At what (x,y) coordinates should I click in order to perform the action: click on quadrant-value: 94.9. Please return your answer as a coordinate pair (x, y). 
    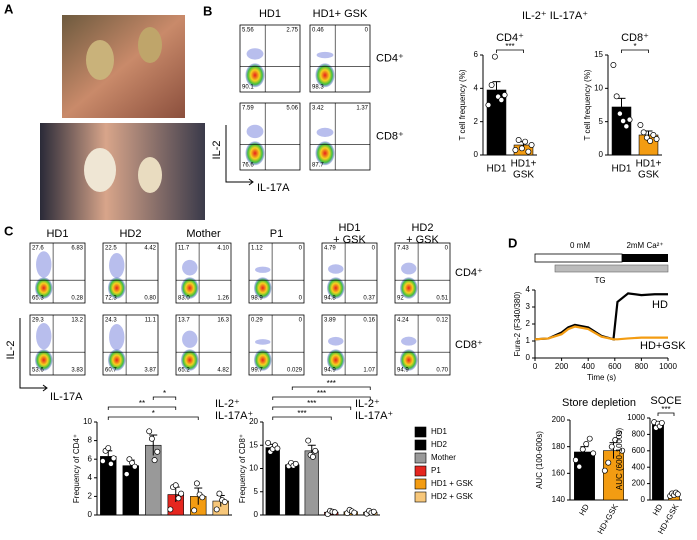
    Looking at the image, I should click on (403, 371).